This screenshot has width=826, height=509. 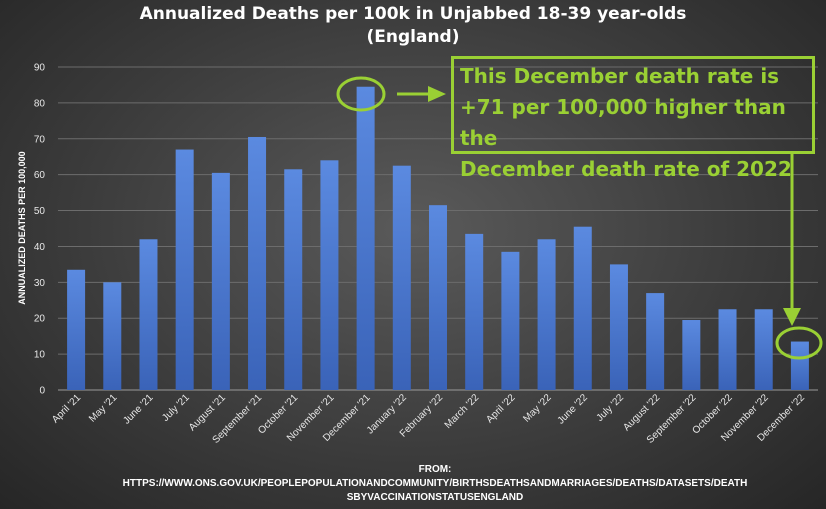 What do you see at coordinates (435, 469) in the screenshot?
I see `source-line-1: FROM:` at bounding box center [435, 469].